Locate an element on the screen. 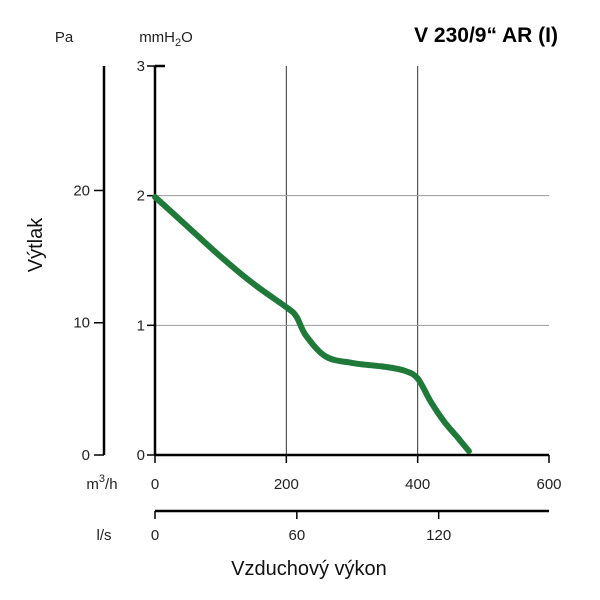 This screenshot has width=600, height=600. chart-title: V 230/9“ AR (I) is located at coordinates (486, 35).